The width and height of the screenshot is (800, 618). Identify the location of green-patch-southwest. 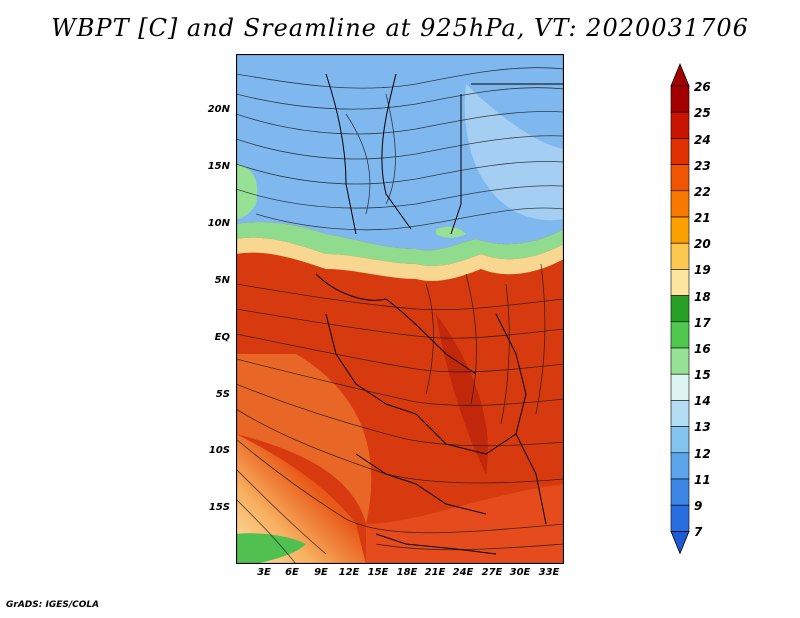
(271, 548).